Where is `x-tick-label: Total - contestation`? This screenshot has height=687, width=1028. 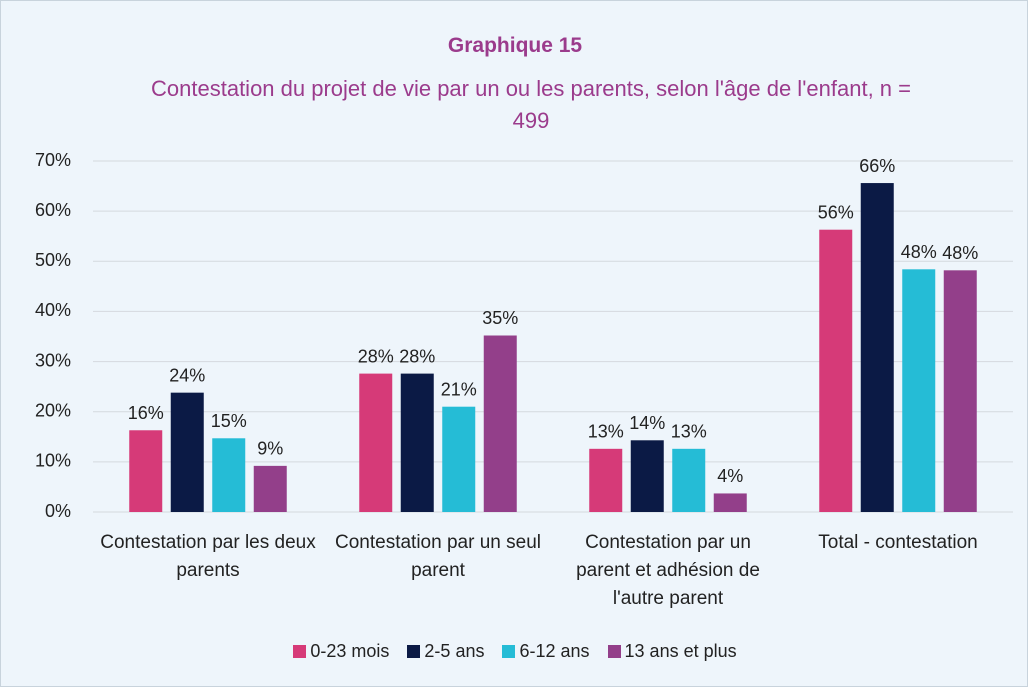 x-tick-label: Total - contestation is located at coordinates (898, 542).